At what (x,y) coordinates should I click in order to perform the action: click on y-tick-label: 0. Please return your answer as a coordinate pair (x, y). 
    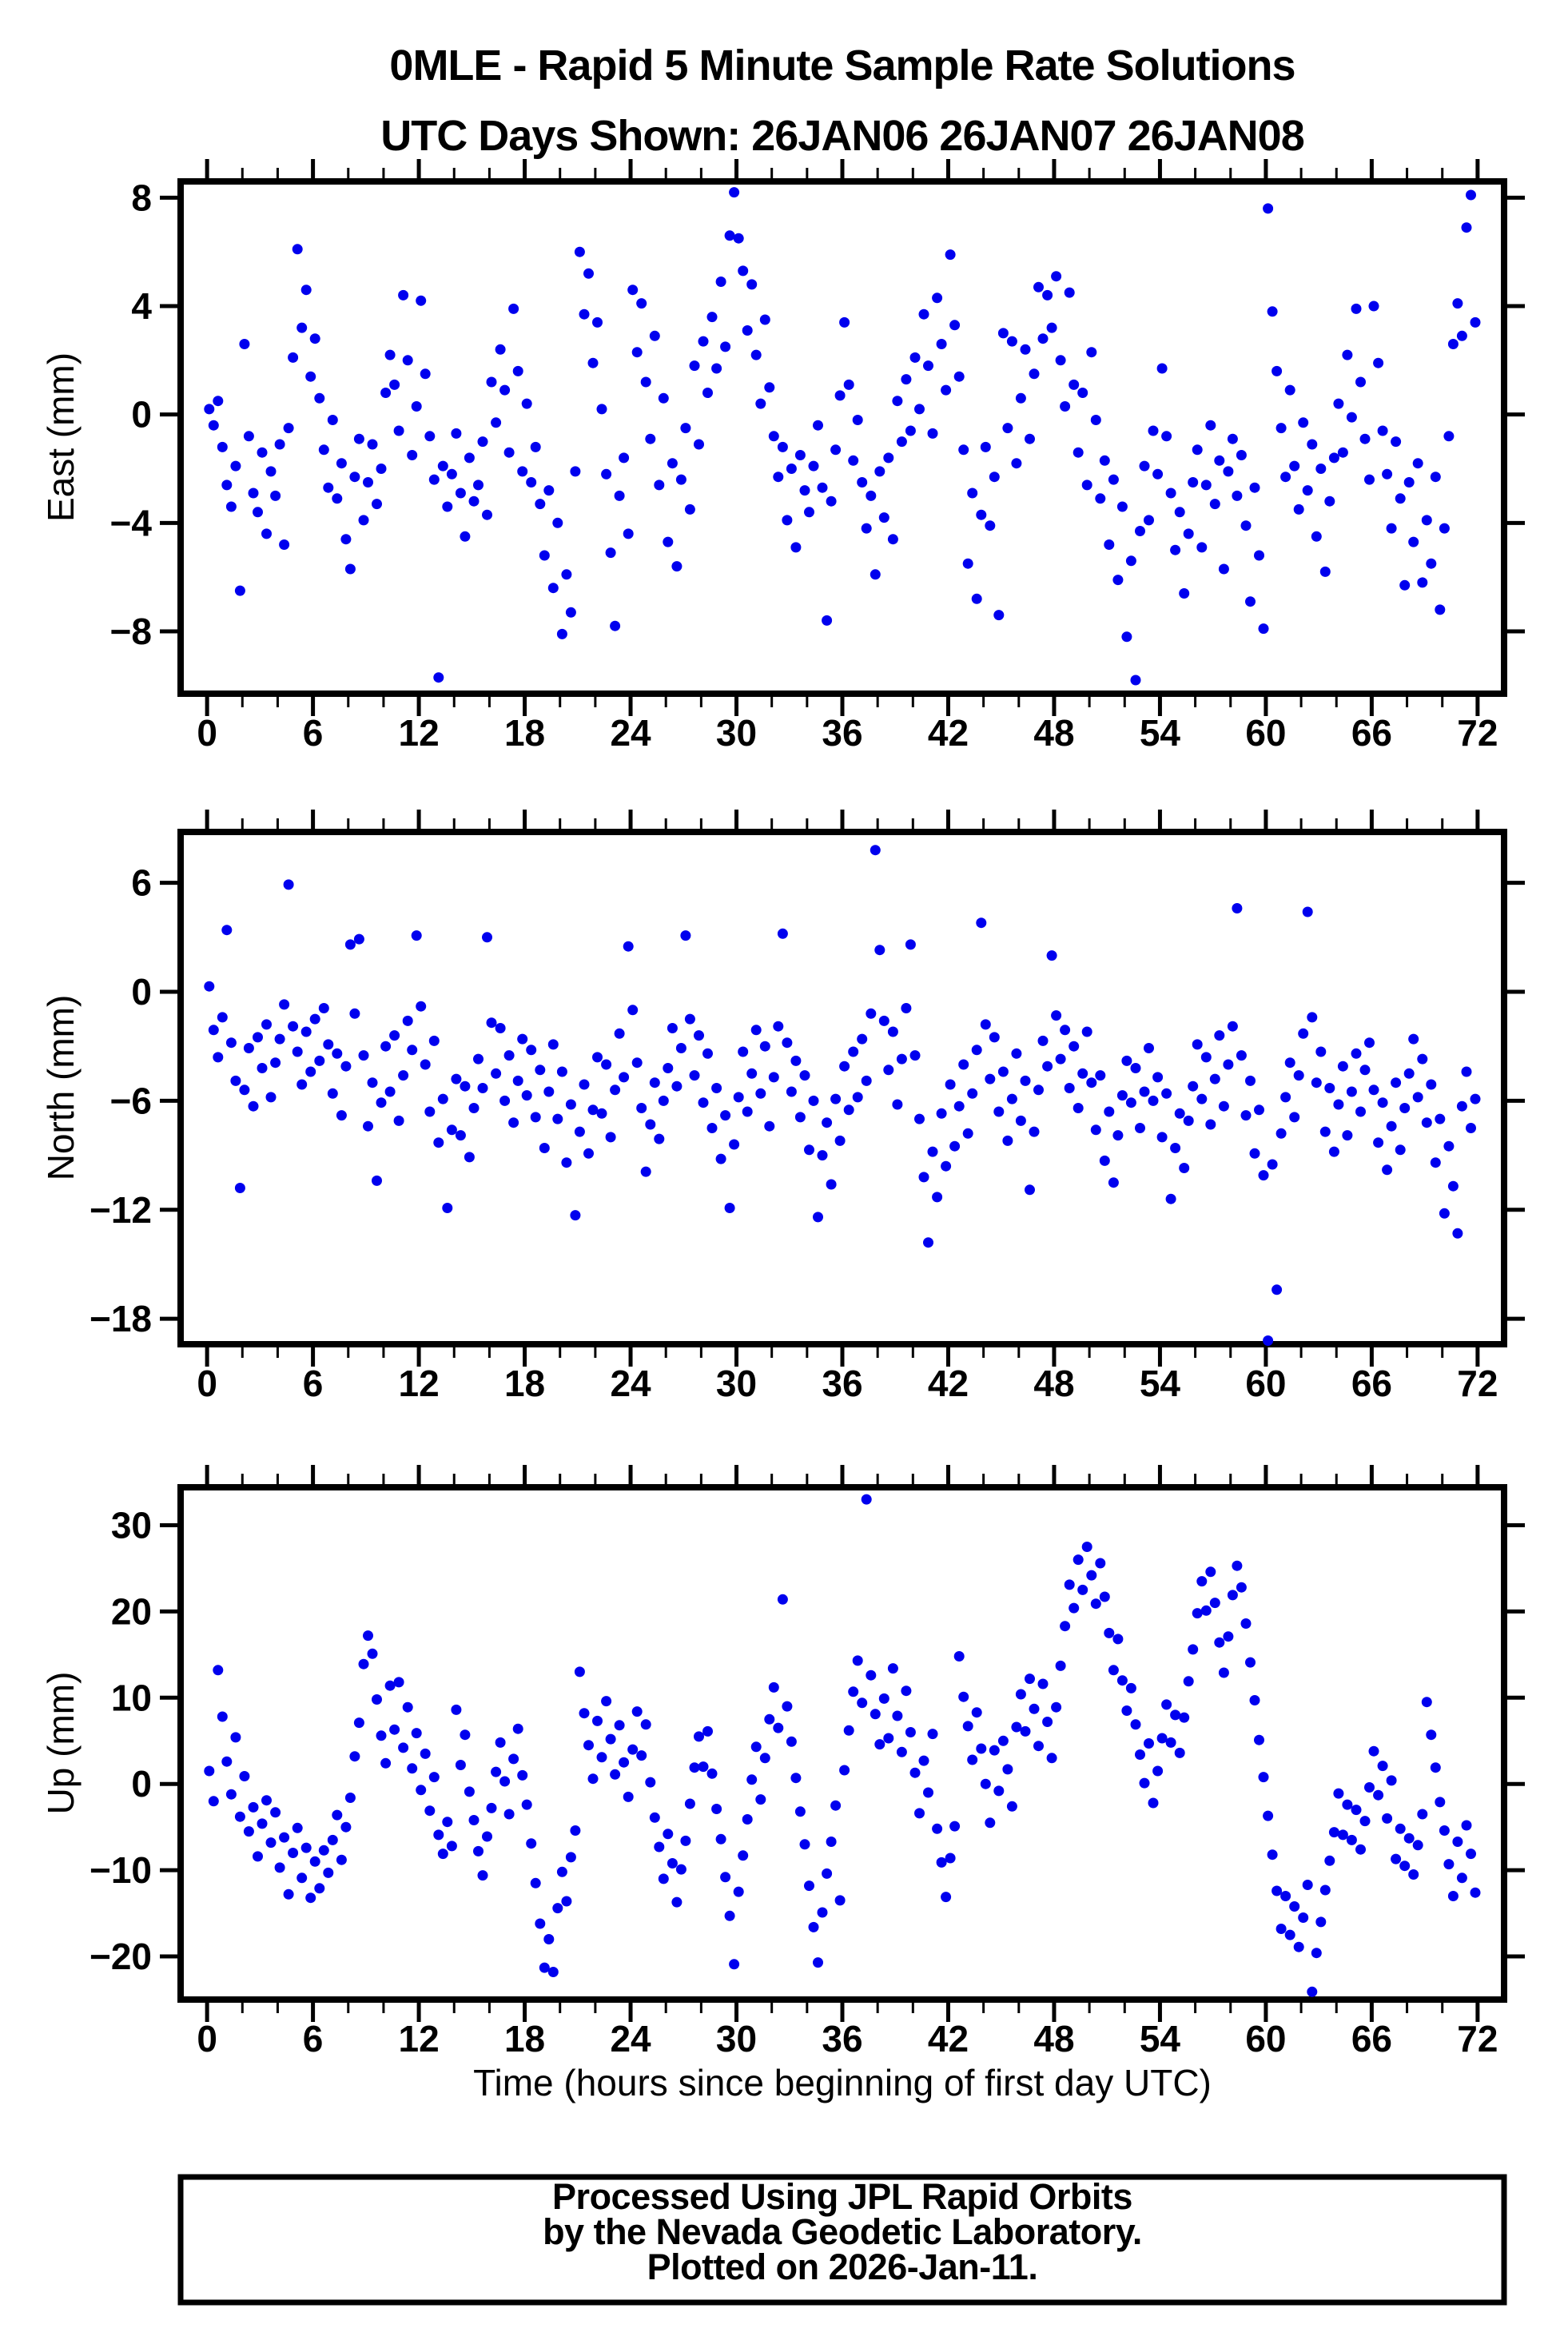
    Looking at the image, I should click on (141, 1784).